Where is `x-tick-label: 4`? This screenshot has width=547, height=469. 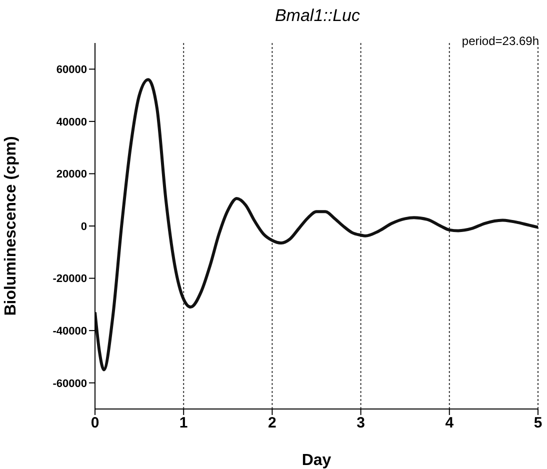
x-tick-label: 4 is located at coordinates (449, 423).